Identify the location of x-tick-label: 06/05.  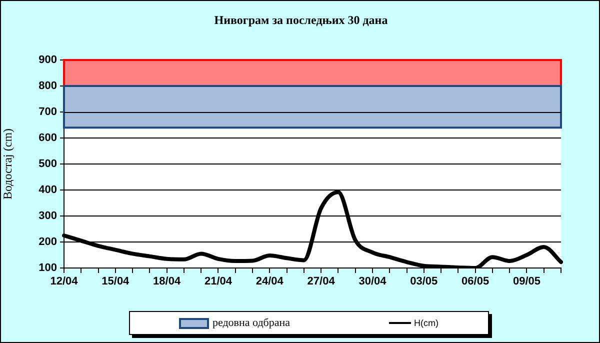
(476, 282).